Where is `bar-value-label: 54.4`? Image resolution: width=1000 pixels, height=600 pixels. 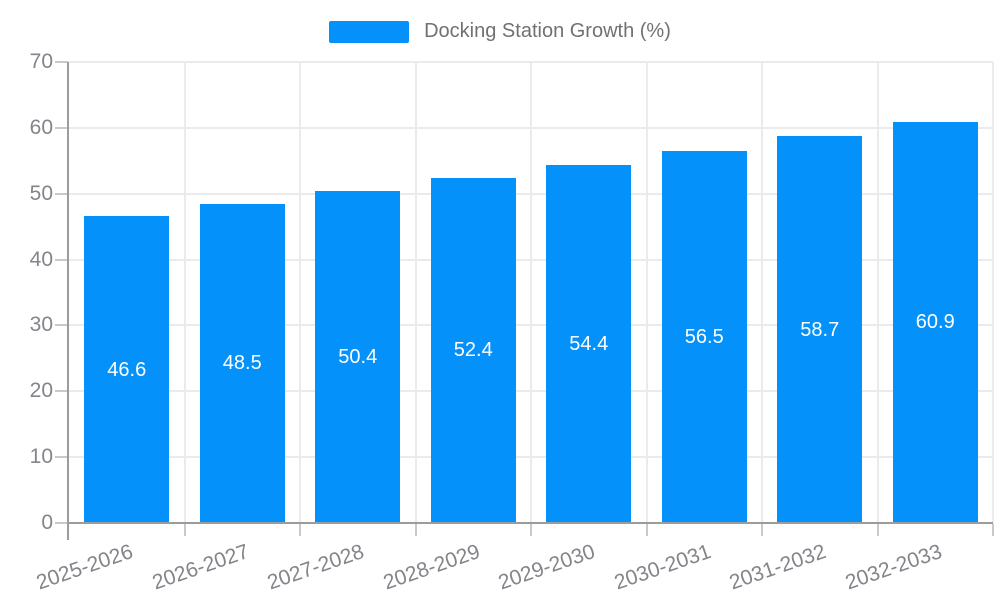
bar-value-label: 54.4 is located at coordinates (589, 343).